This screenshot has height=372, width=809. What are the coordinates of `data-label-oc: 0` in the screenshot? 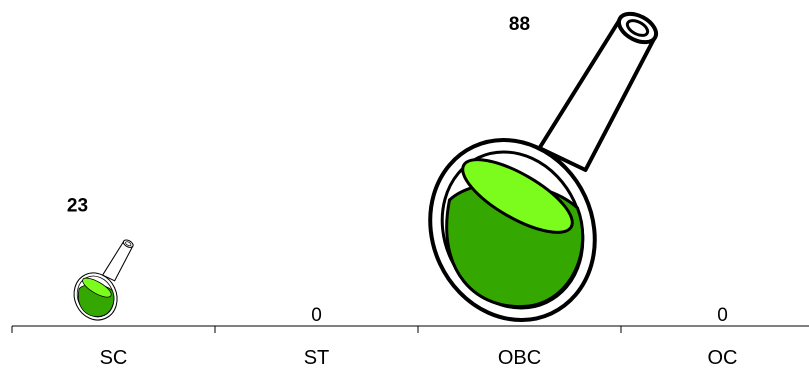 It's located at (722, 315).